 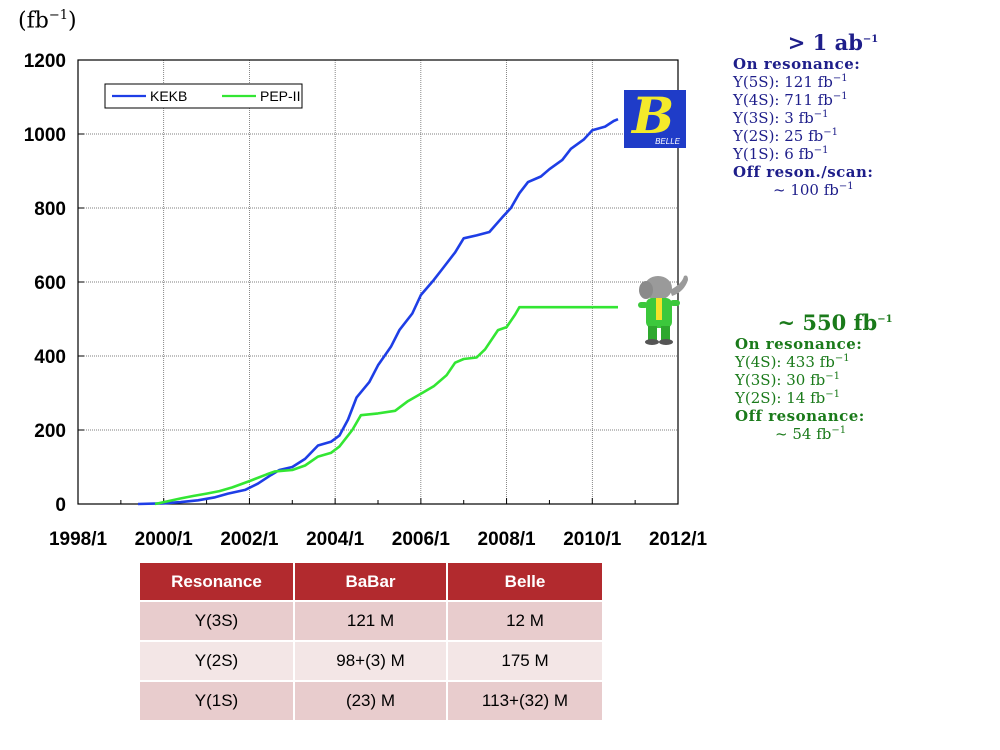 I want to click on table-header-resonance: Resonance, so click(x=217, y=582).